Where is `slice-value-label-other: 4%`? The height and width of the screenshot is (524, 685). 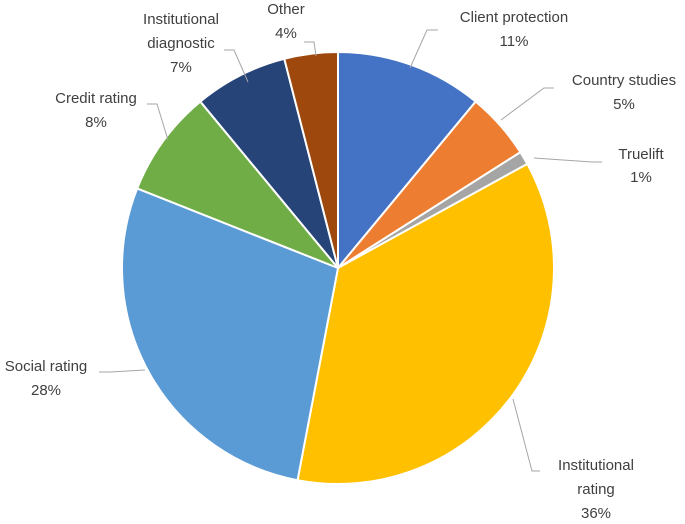
slice-value-label-other: 4% is located at coordinates (286, 33).